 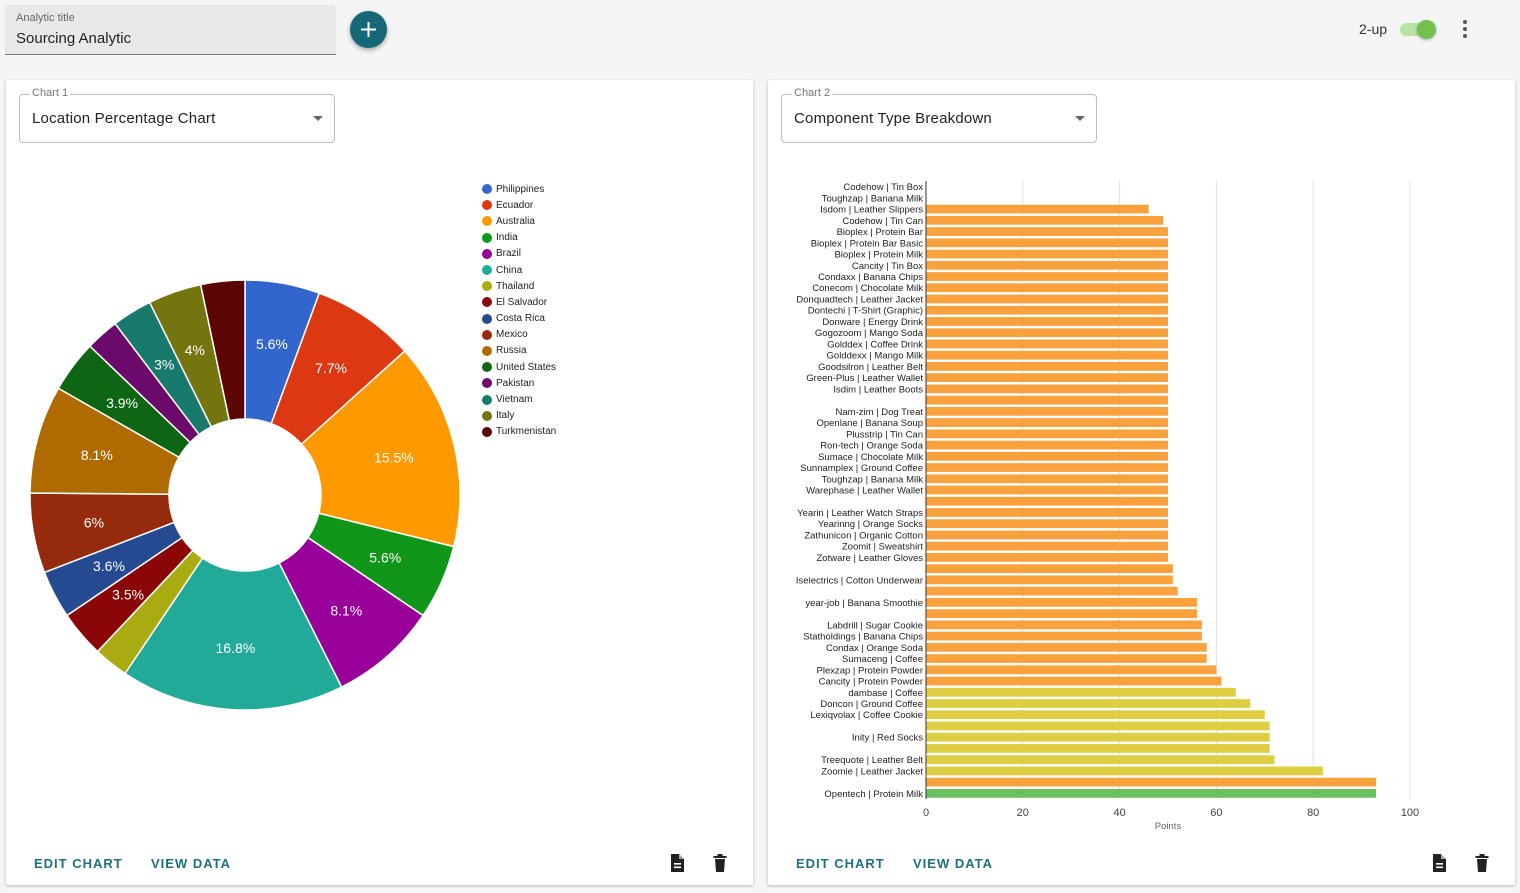 I want to click on bar-label: Zoomit | Sweatshirt, so click(x=882, y=547).